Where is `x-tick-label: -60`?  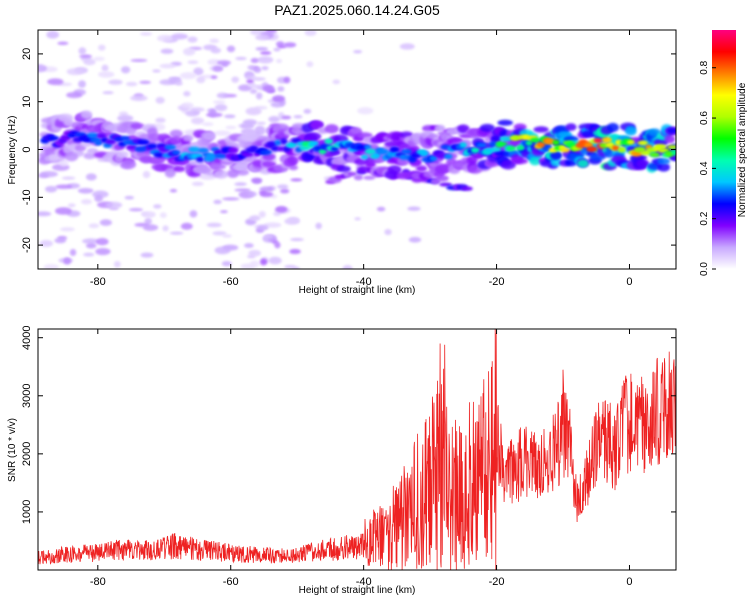
x-tick-label: -60 is located at coordinates (231, 282).